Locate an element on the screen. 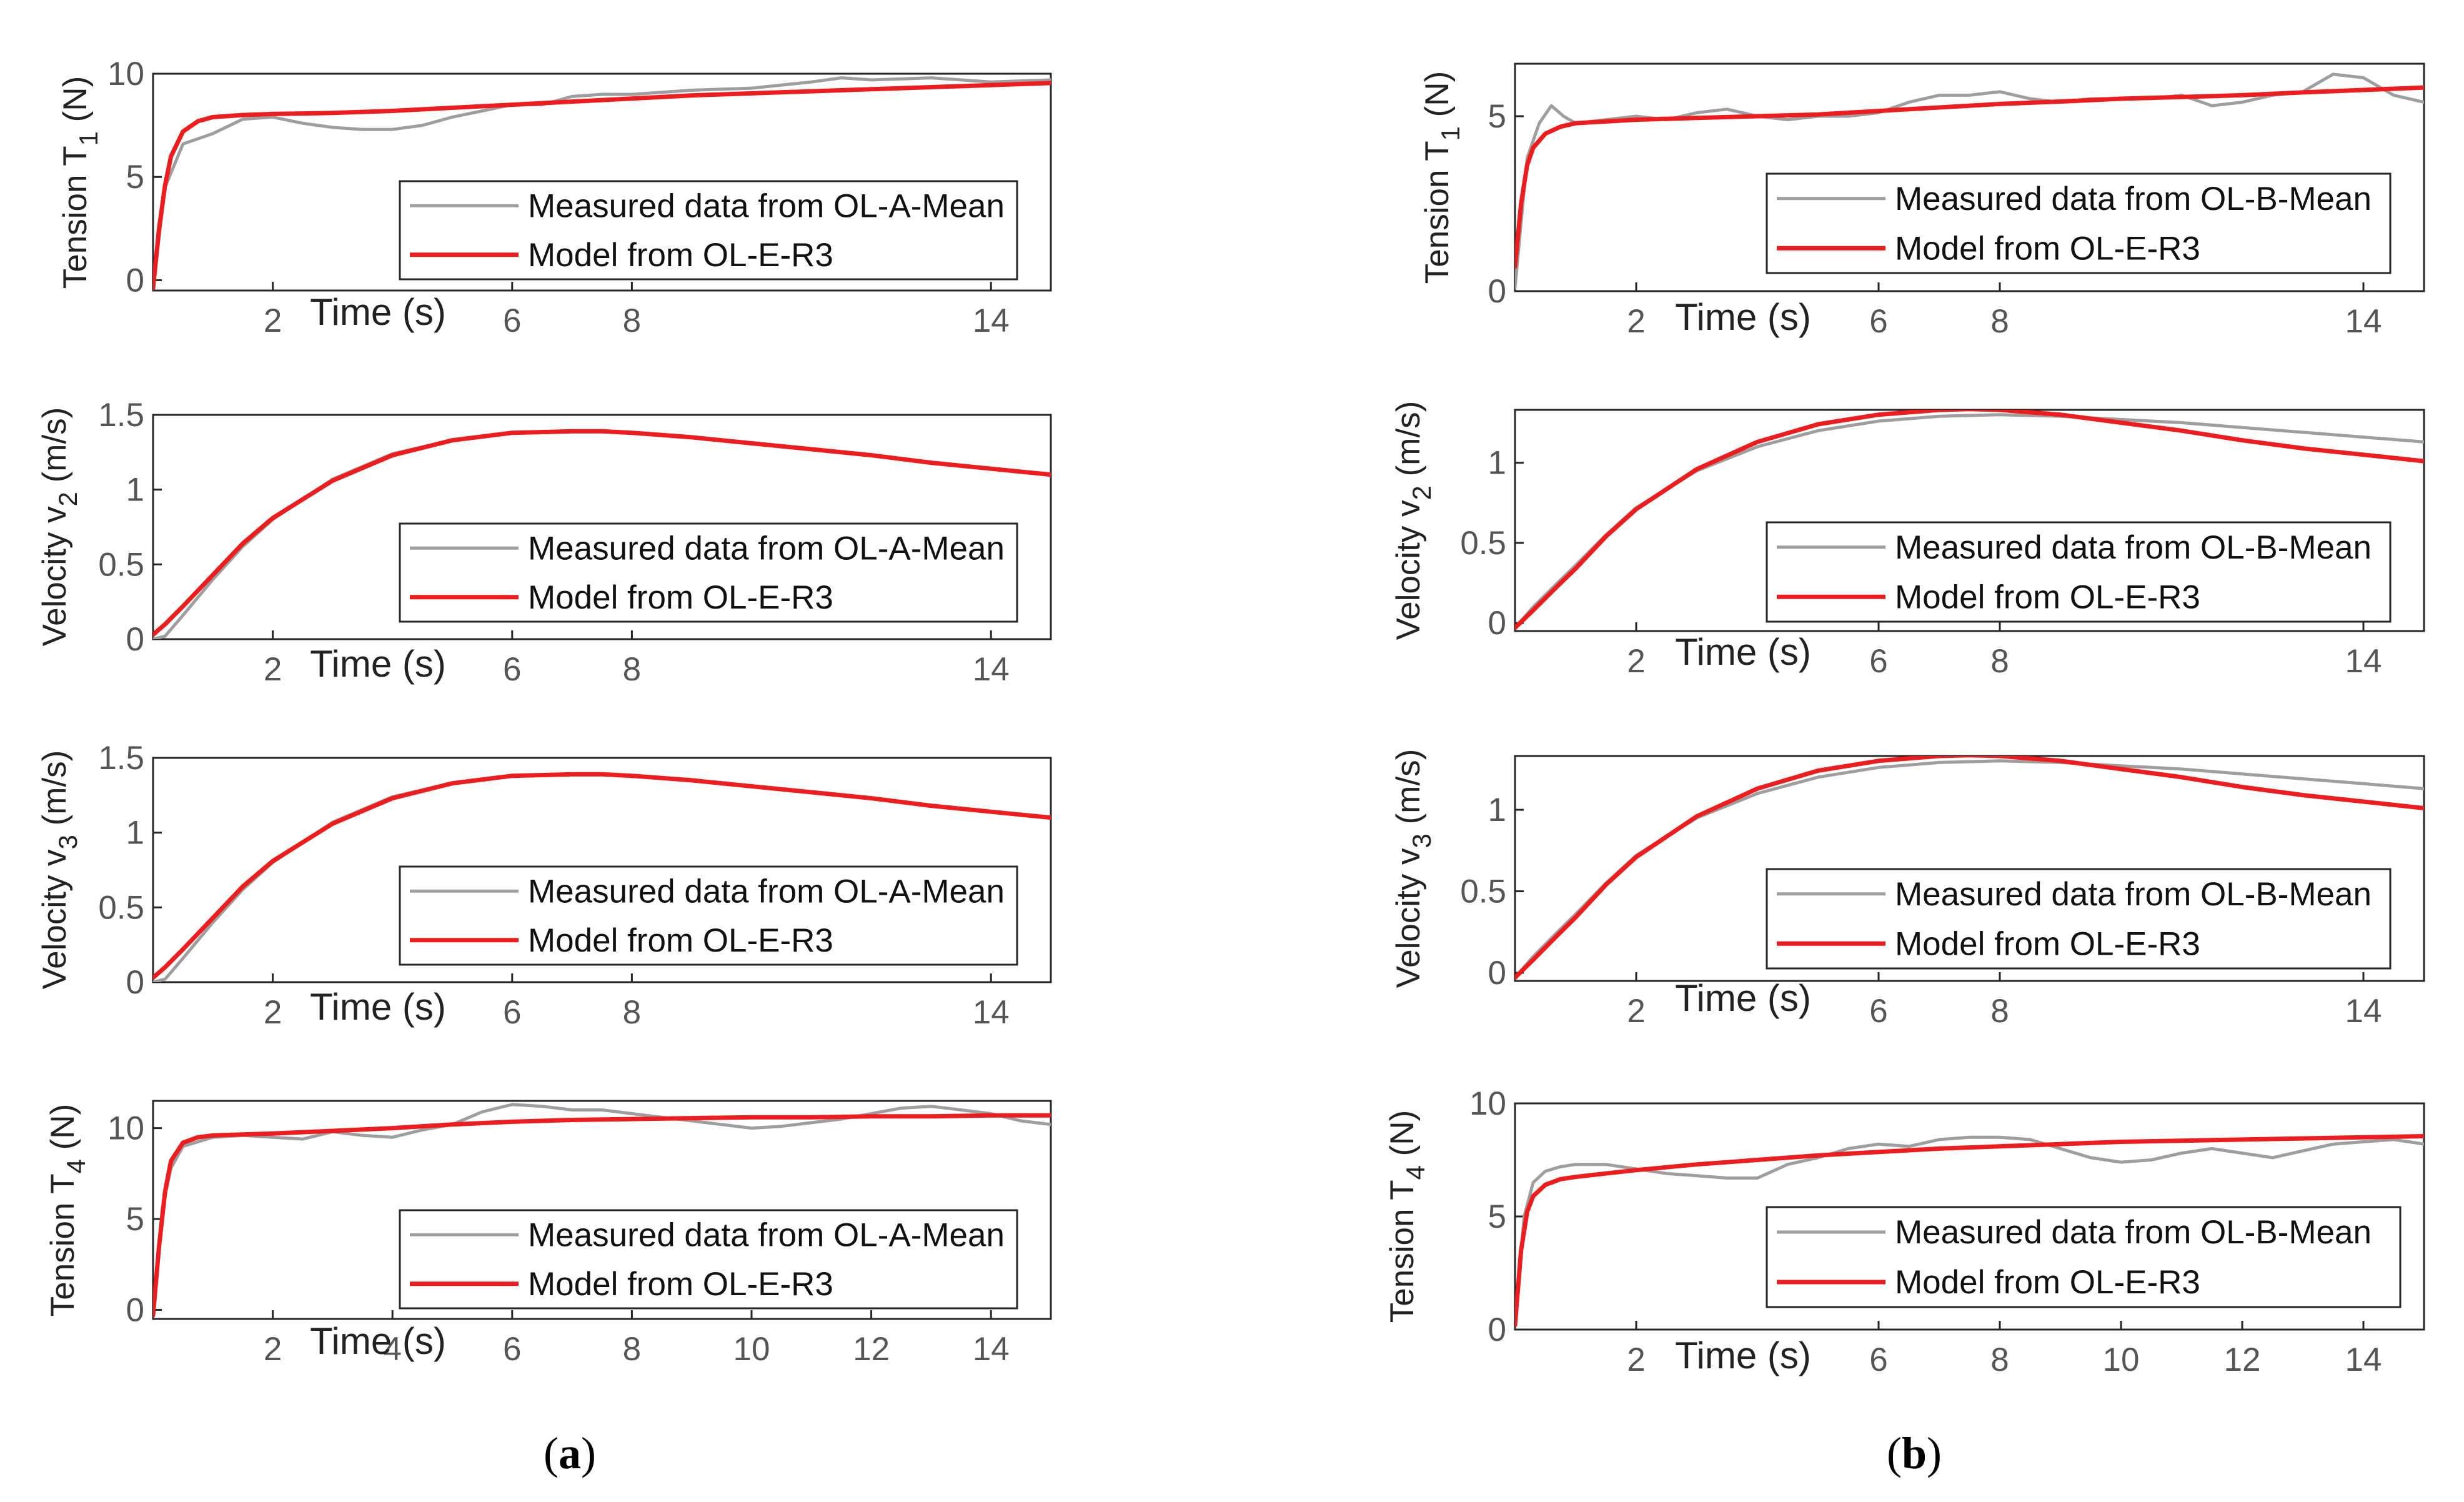  y-axis-label: Tension T1 (N) is located at coordinates (80, 183).